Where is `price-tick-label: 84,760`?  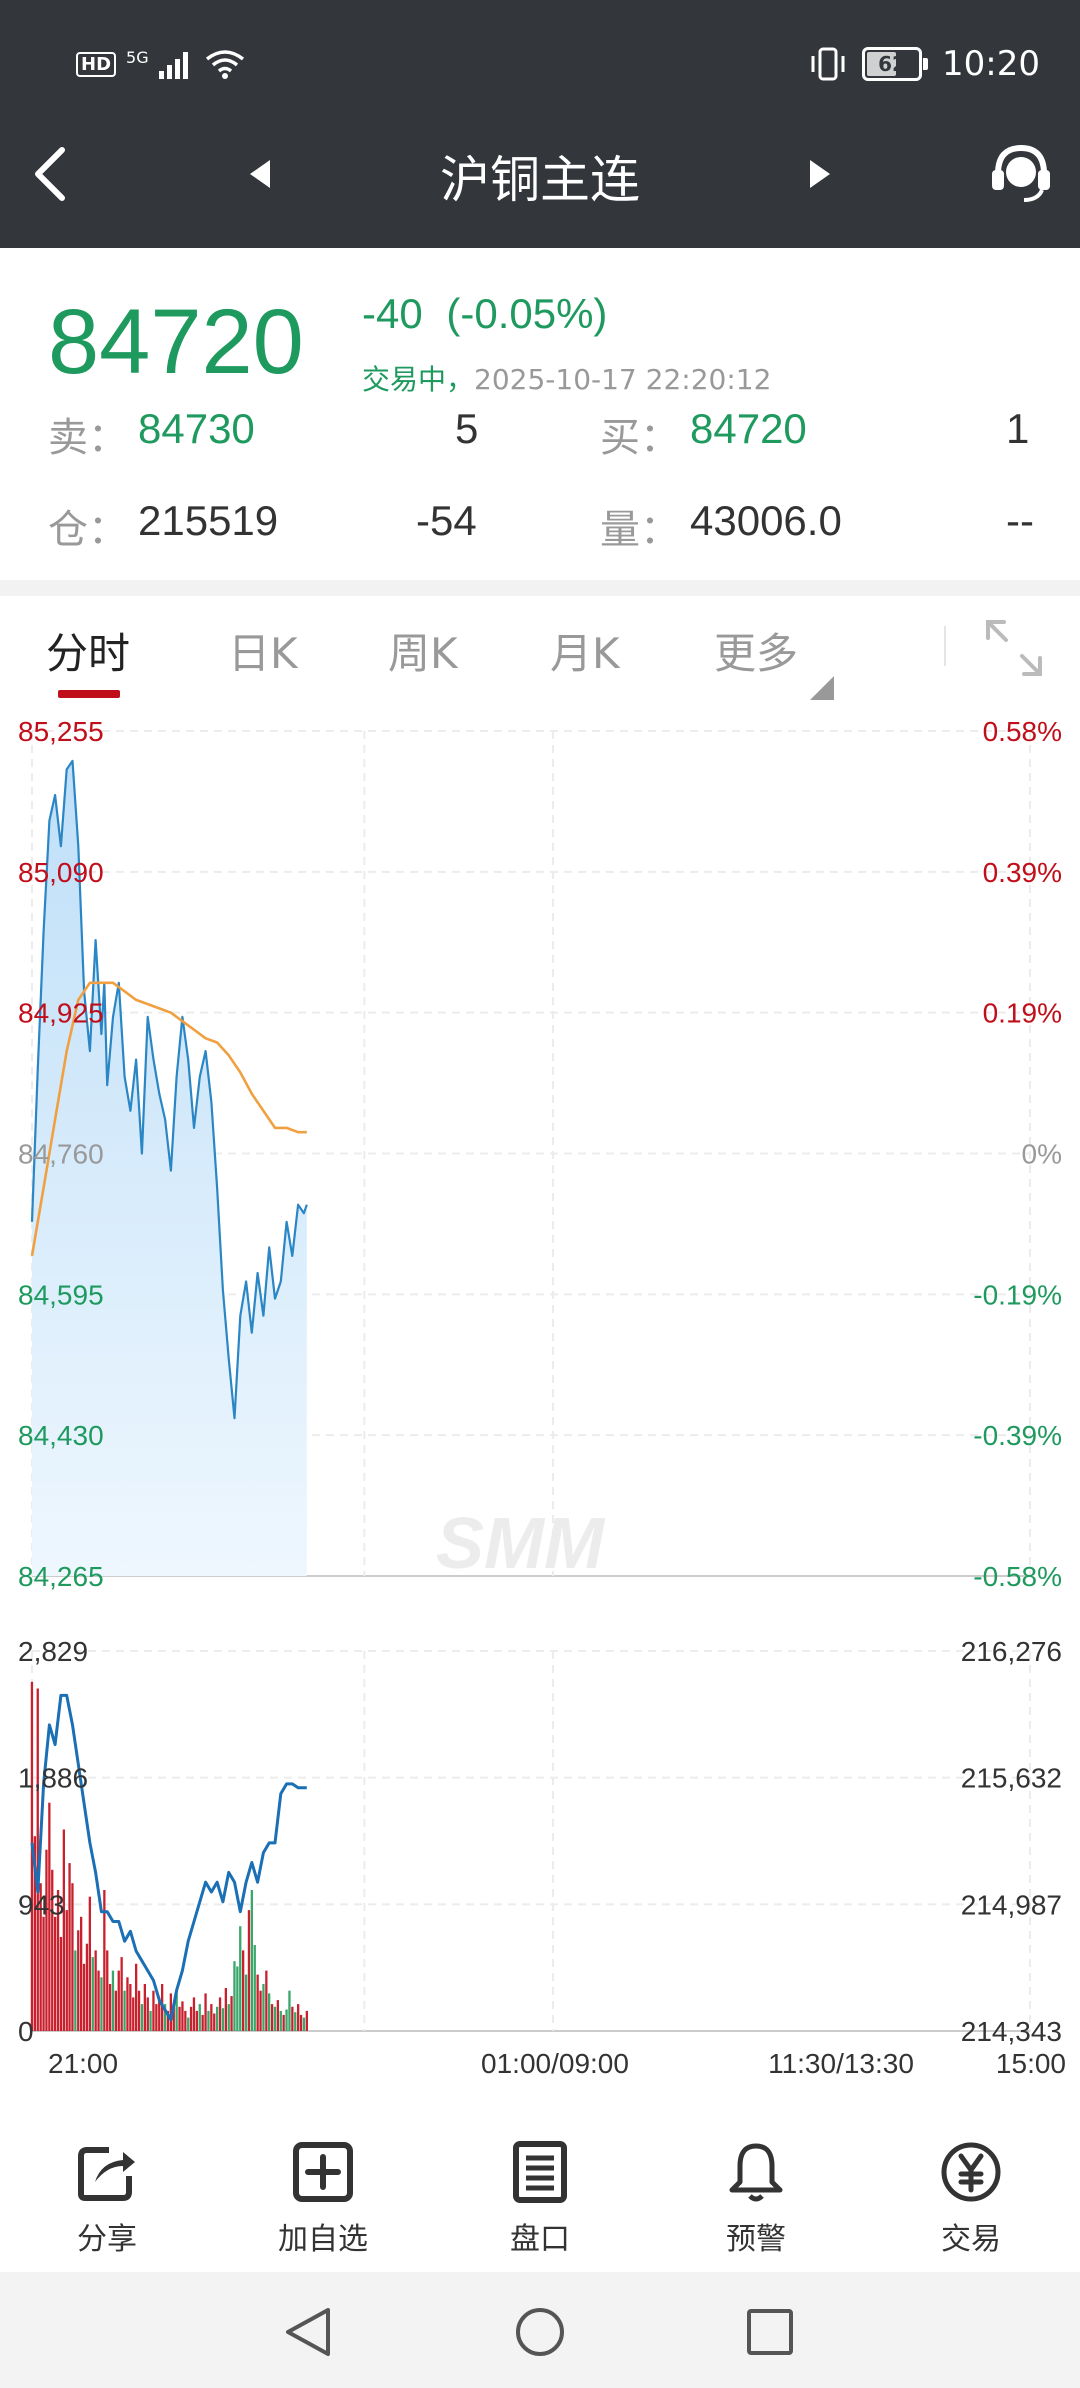
price-tick-label: 84,760 is located at coordinates (61, 1154).